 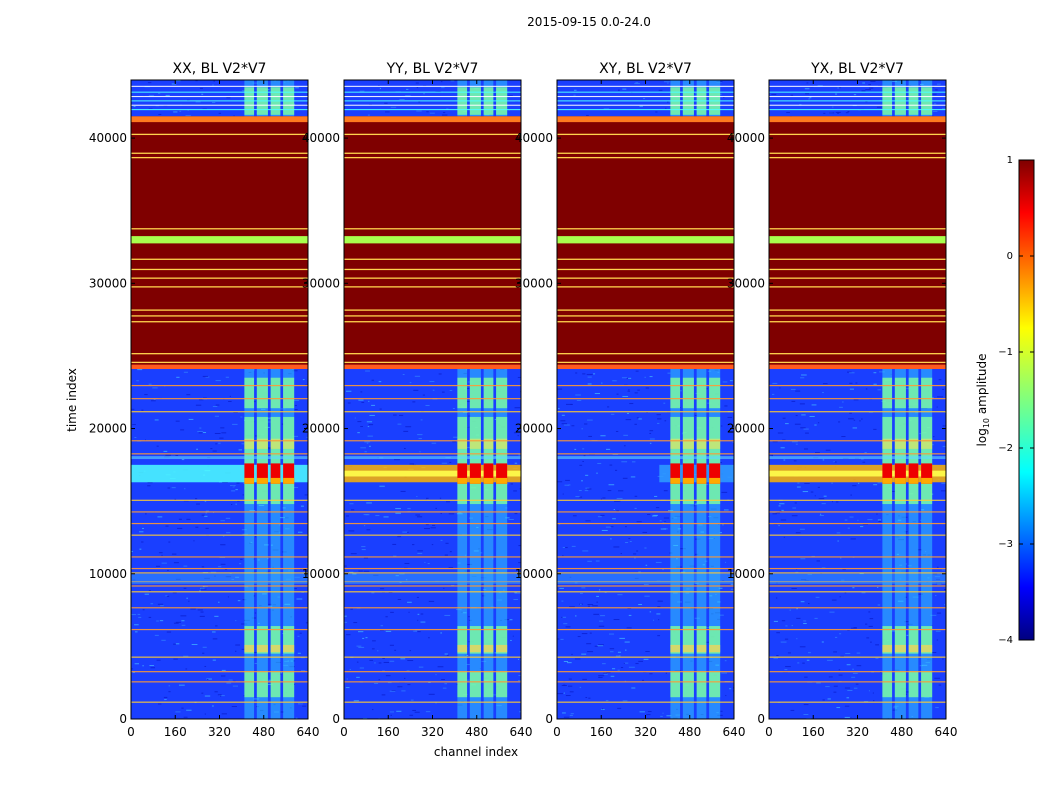 What do you see at coordinates (746, 283) in the screenshot?
I see `y-tick-label: 30000` at bounding box center [746, 283].